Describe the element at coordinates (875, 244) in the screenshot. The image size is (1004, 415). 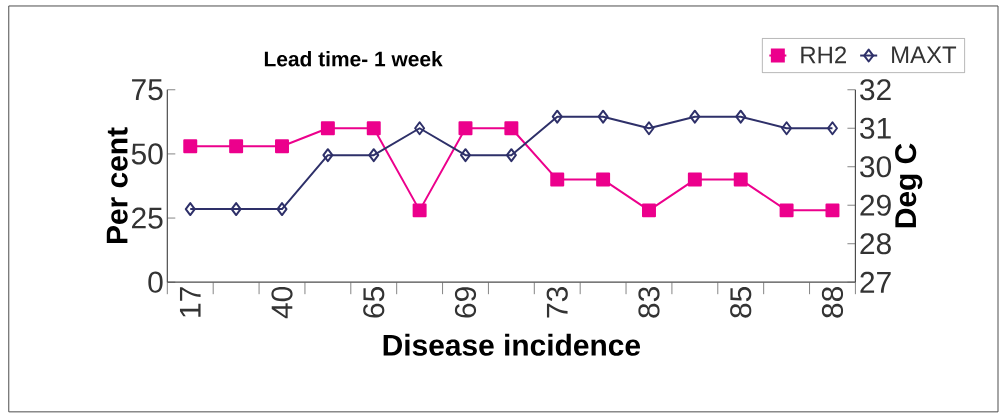
I see `y2-tick-label: 28` at that location.